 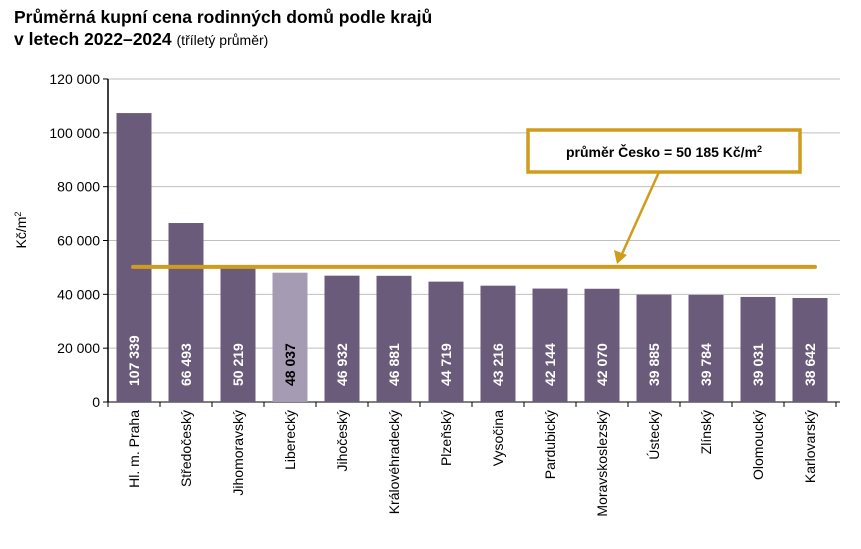 I want to click on data-label: 43 216, so click(x=498, y=364).